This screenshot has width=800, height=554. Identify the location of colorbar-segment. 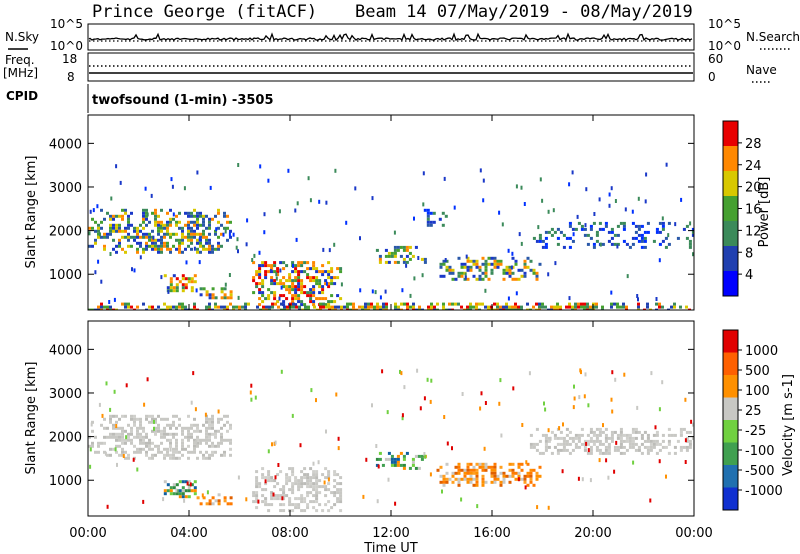
(730, 283).